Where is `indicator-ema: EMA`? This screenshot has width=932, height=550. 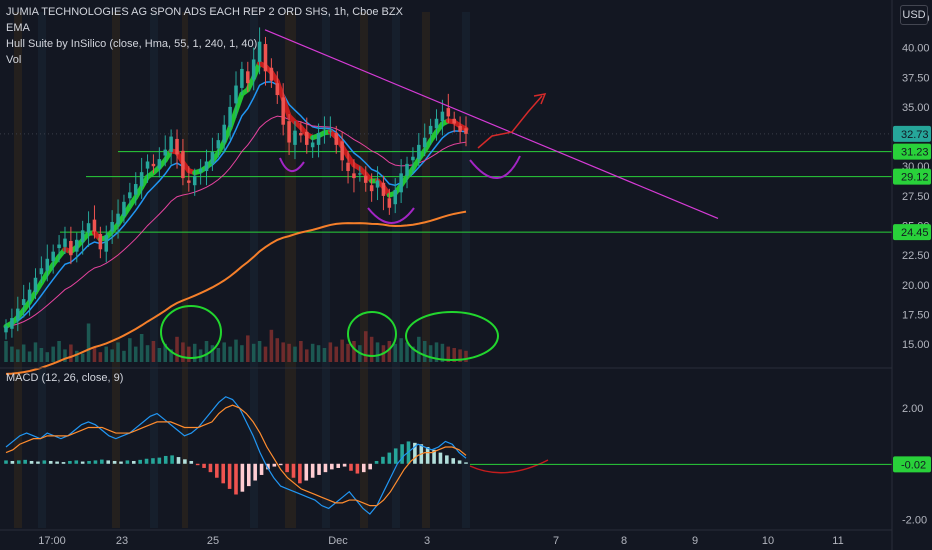 indicator-ema: EMA is located at coordinates (18, 28).